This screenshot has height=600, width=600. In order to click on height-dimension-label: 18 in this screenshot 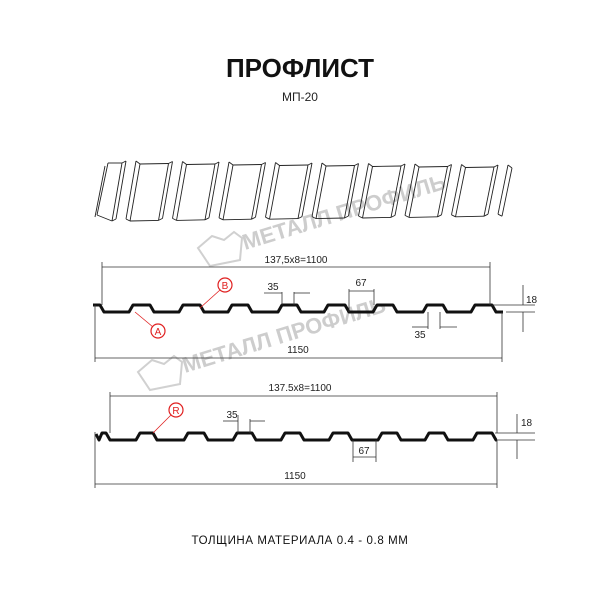, I will do `click(527, 423)`.